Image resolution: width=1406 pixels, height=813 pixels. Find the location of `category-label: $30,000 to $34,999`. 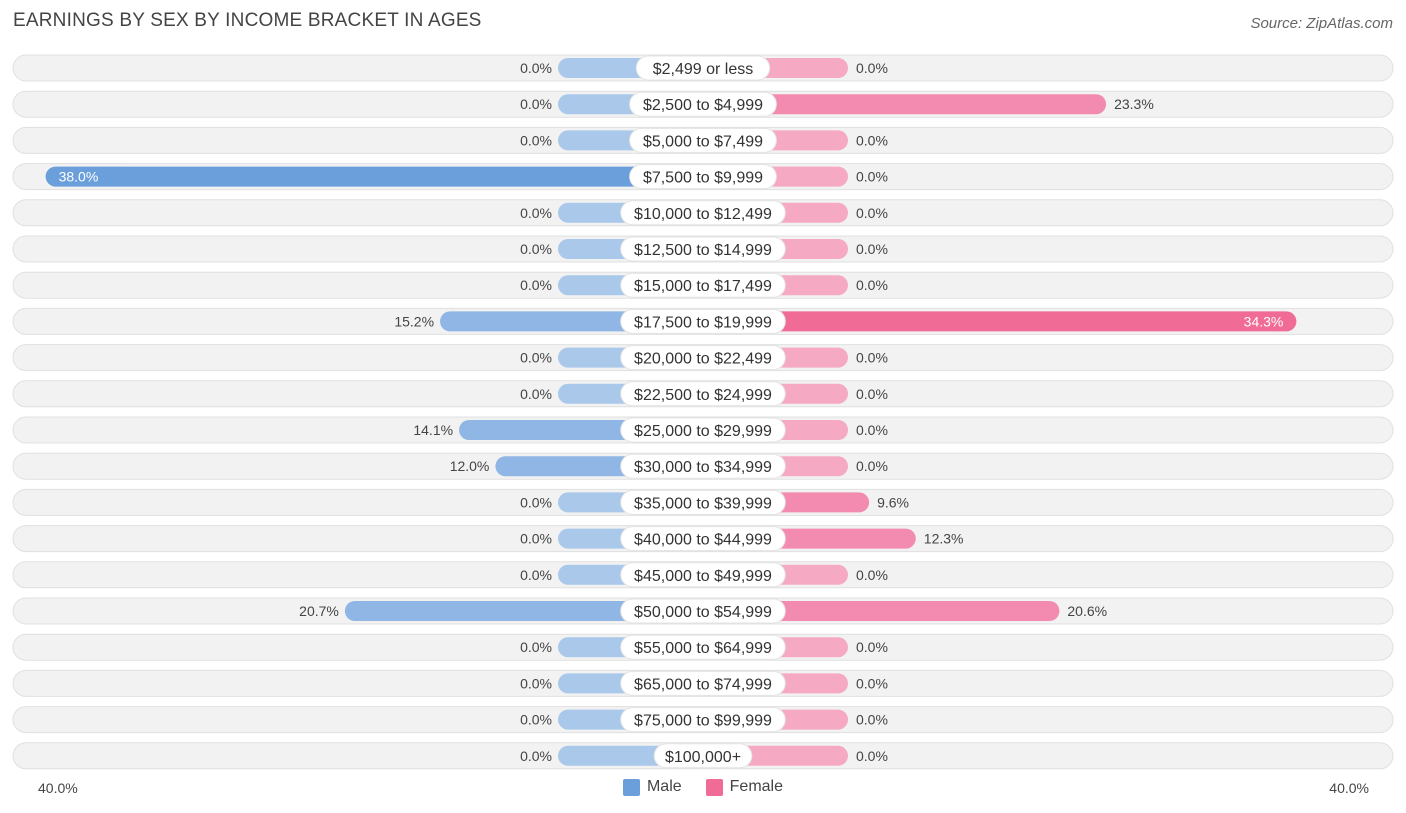

category-label: $30,000 to $34,999 is located at coordinates (703, 467).